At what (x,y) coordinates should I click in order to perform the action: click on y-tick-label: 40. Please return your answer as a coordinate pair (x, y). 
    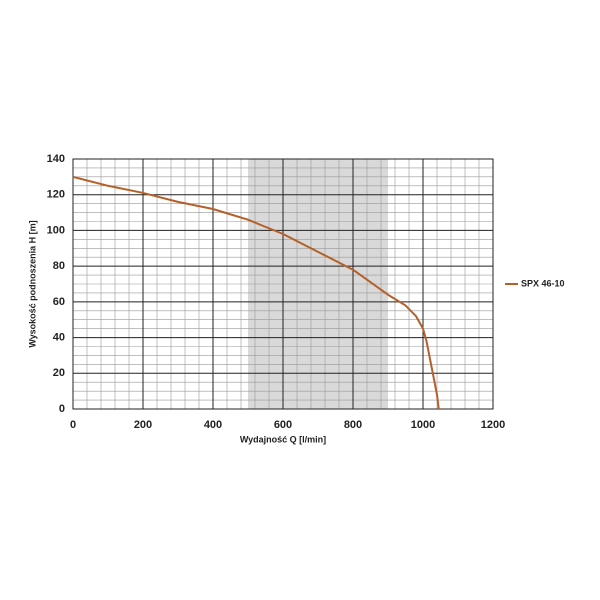
    Looking at the image, I should click on (59, 337).